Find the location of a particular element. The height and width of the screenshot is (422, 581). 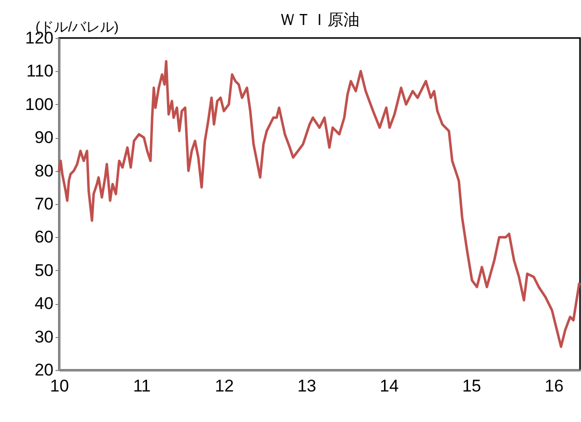

x-tick-label: 13 is located at coordinates (306, 386).